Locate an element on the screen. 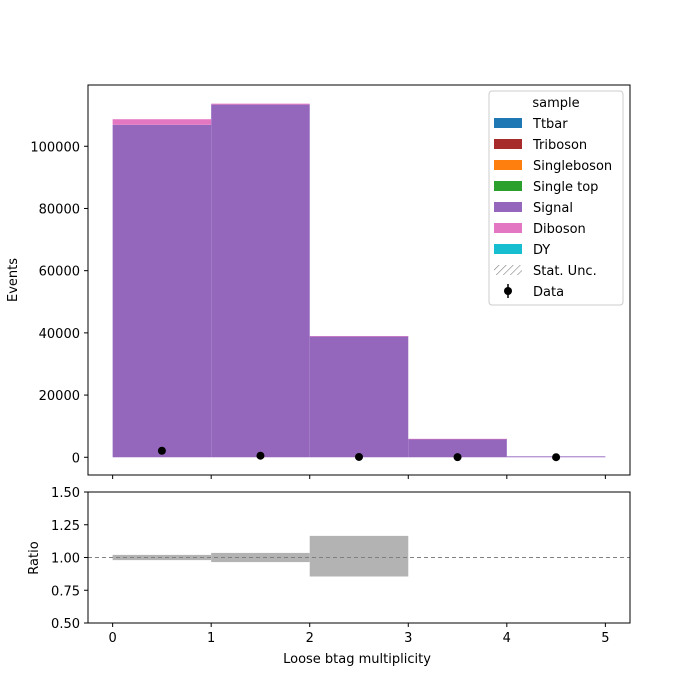  legend-swatch-triboson is located at coordinates (508, 144).